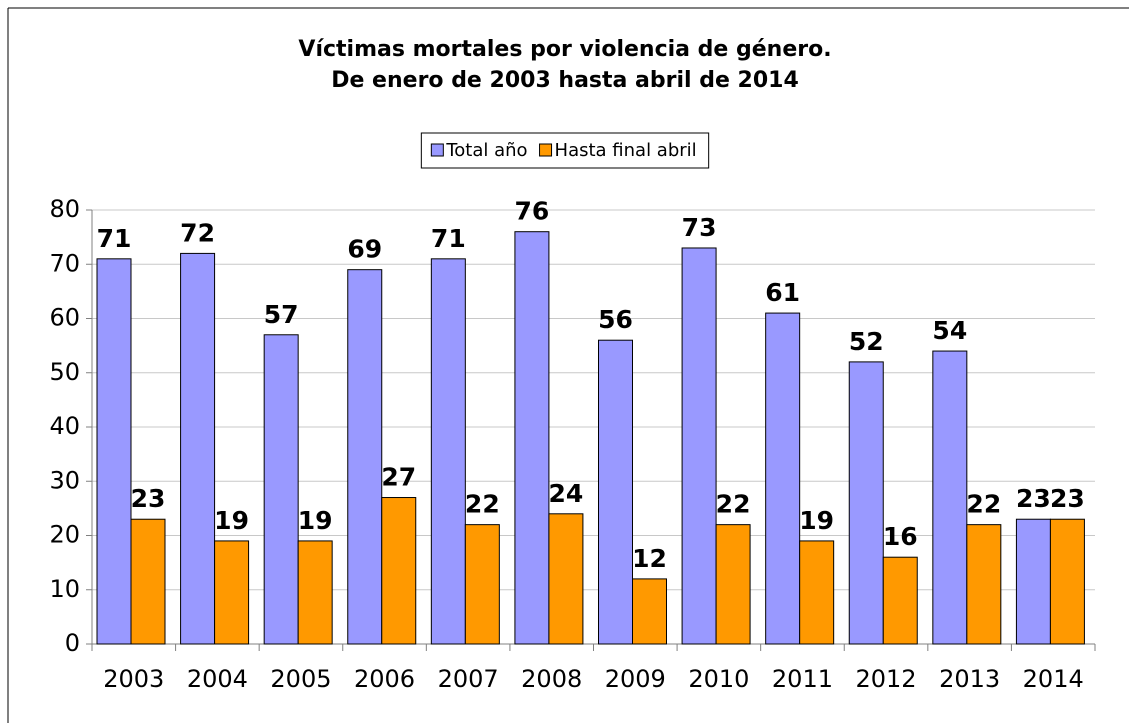 This screenshot has height=723, width=1129. Describe the element at coordinates (626, 150) in the screenshot. I see `legend-label: Hasta final abril` at that location.